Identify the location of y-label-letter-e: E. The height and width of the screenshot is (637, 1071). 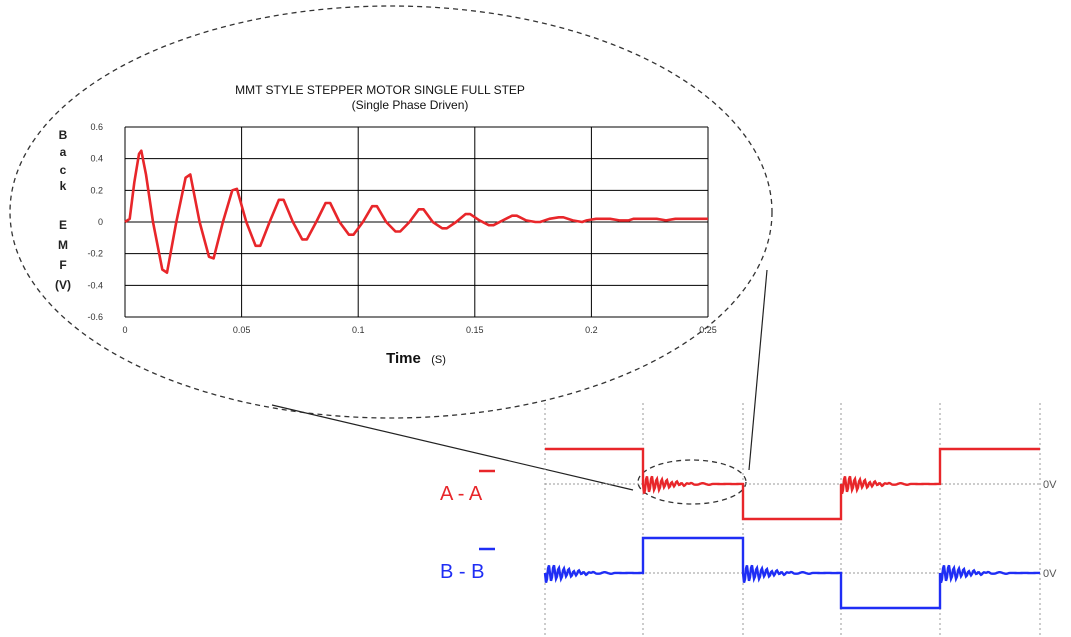
(63, 225).